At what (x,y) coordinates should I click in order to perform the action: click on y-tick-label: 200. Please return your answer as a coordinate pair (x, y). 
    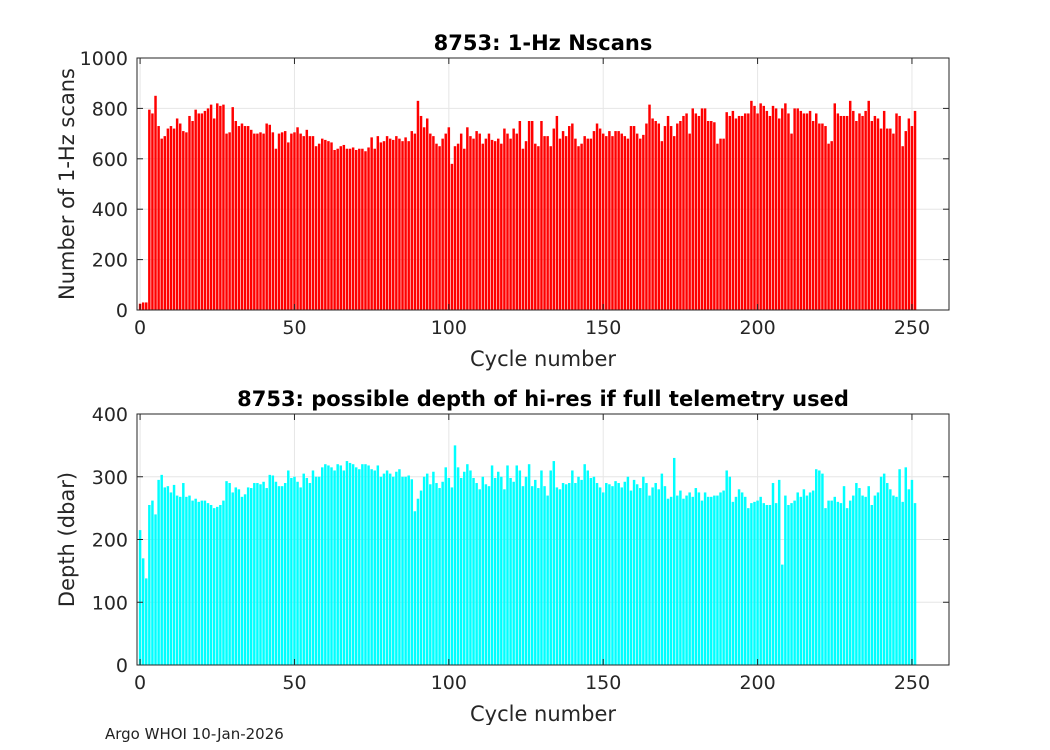
    Looking at the image, I should click on (110, 541).